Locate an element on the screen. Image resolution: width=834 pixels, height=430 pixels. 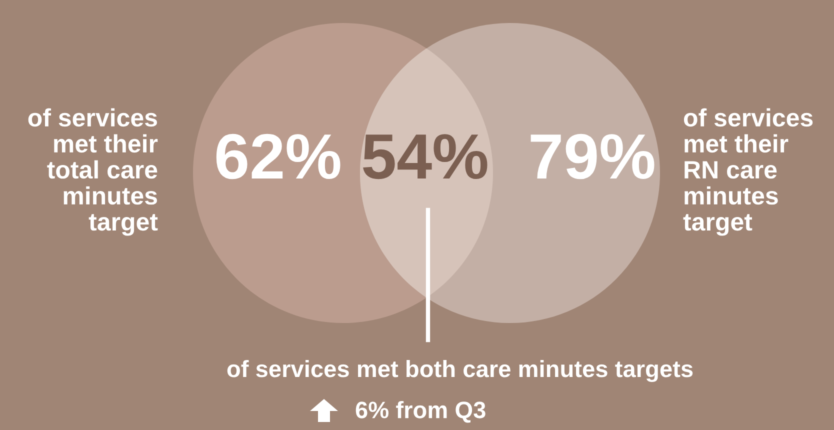
category-label: of services met their RN care minutes target is located at coordinates (748, 172).